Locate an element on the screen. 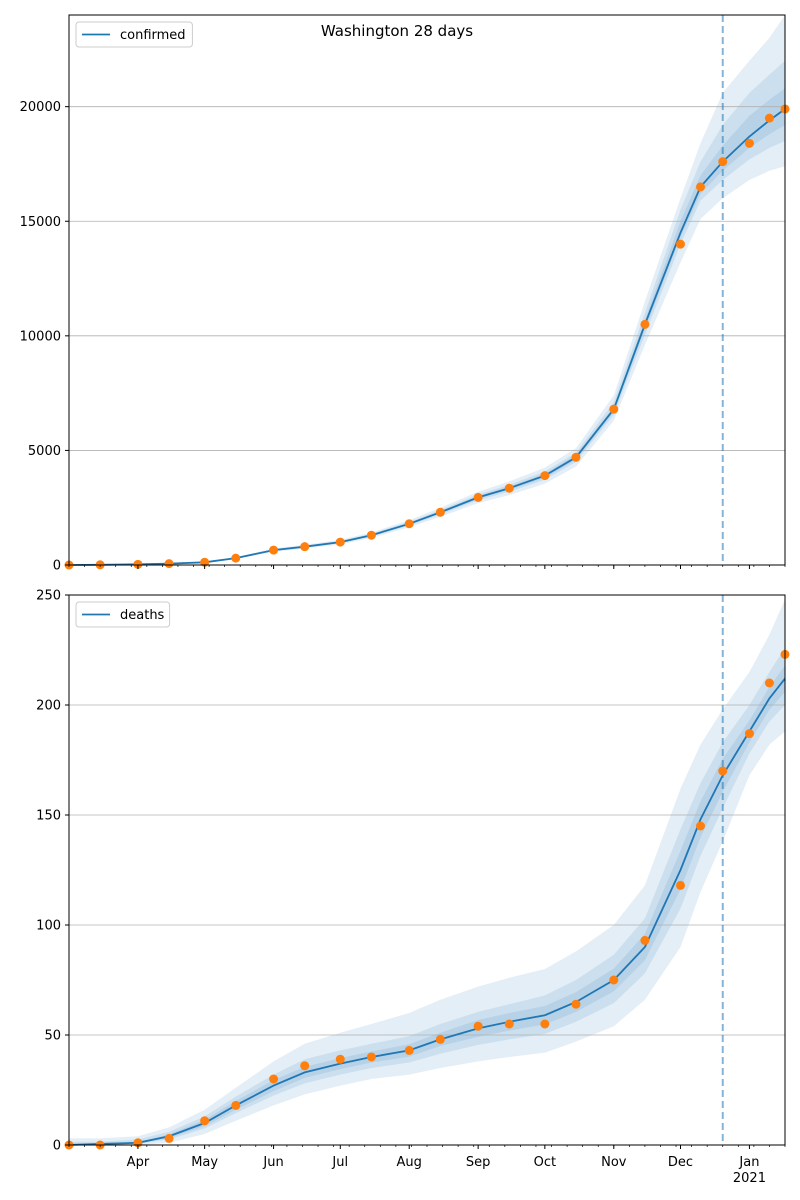 The image size is (800, 1200). bottom-legend-box is located at coordinates (123, 614).